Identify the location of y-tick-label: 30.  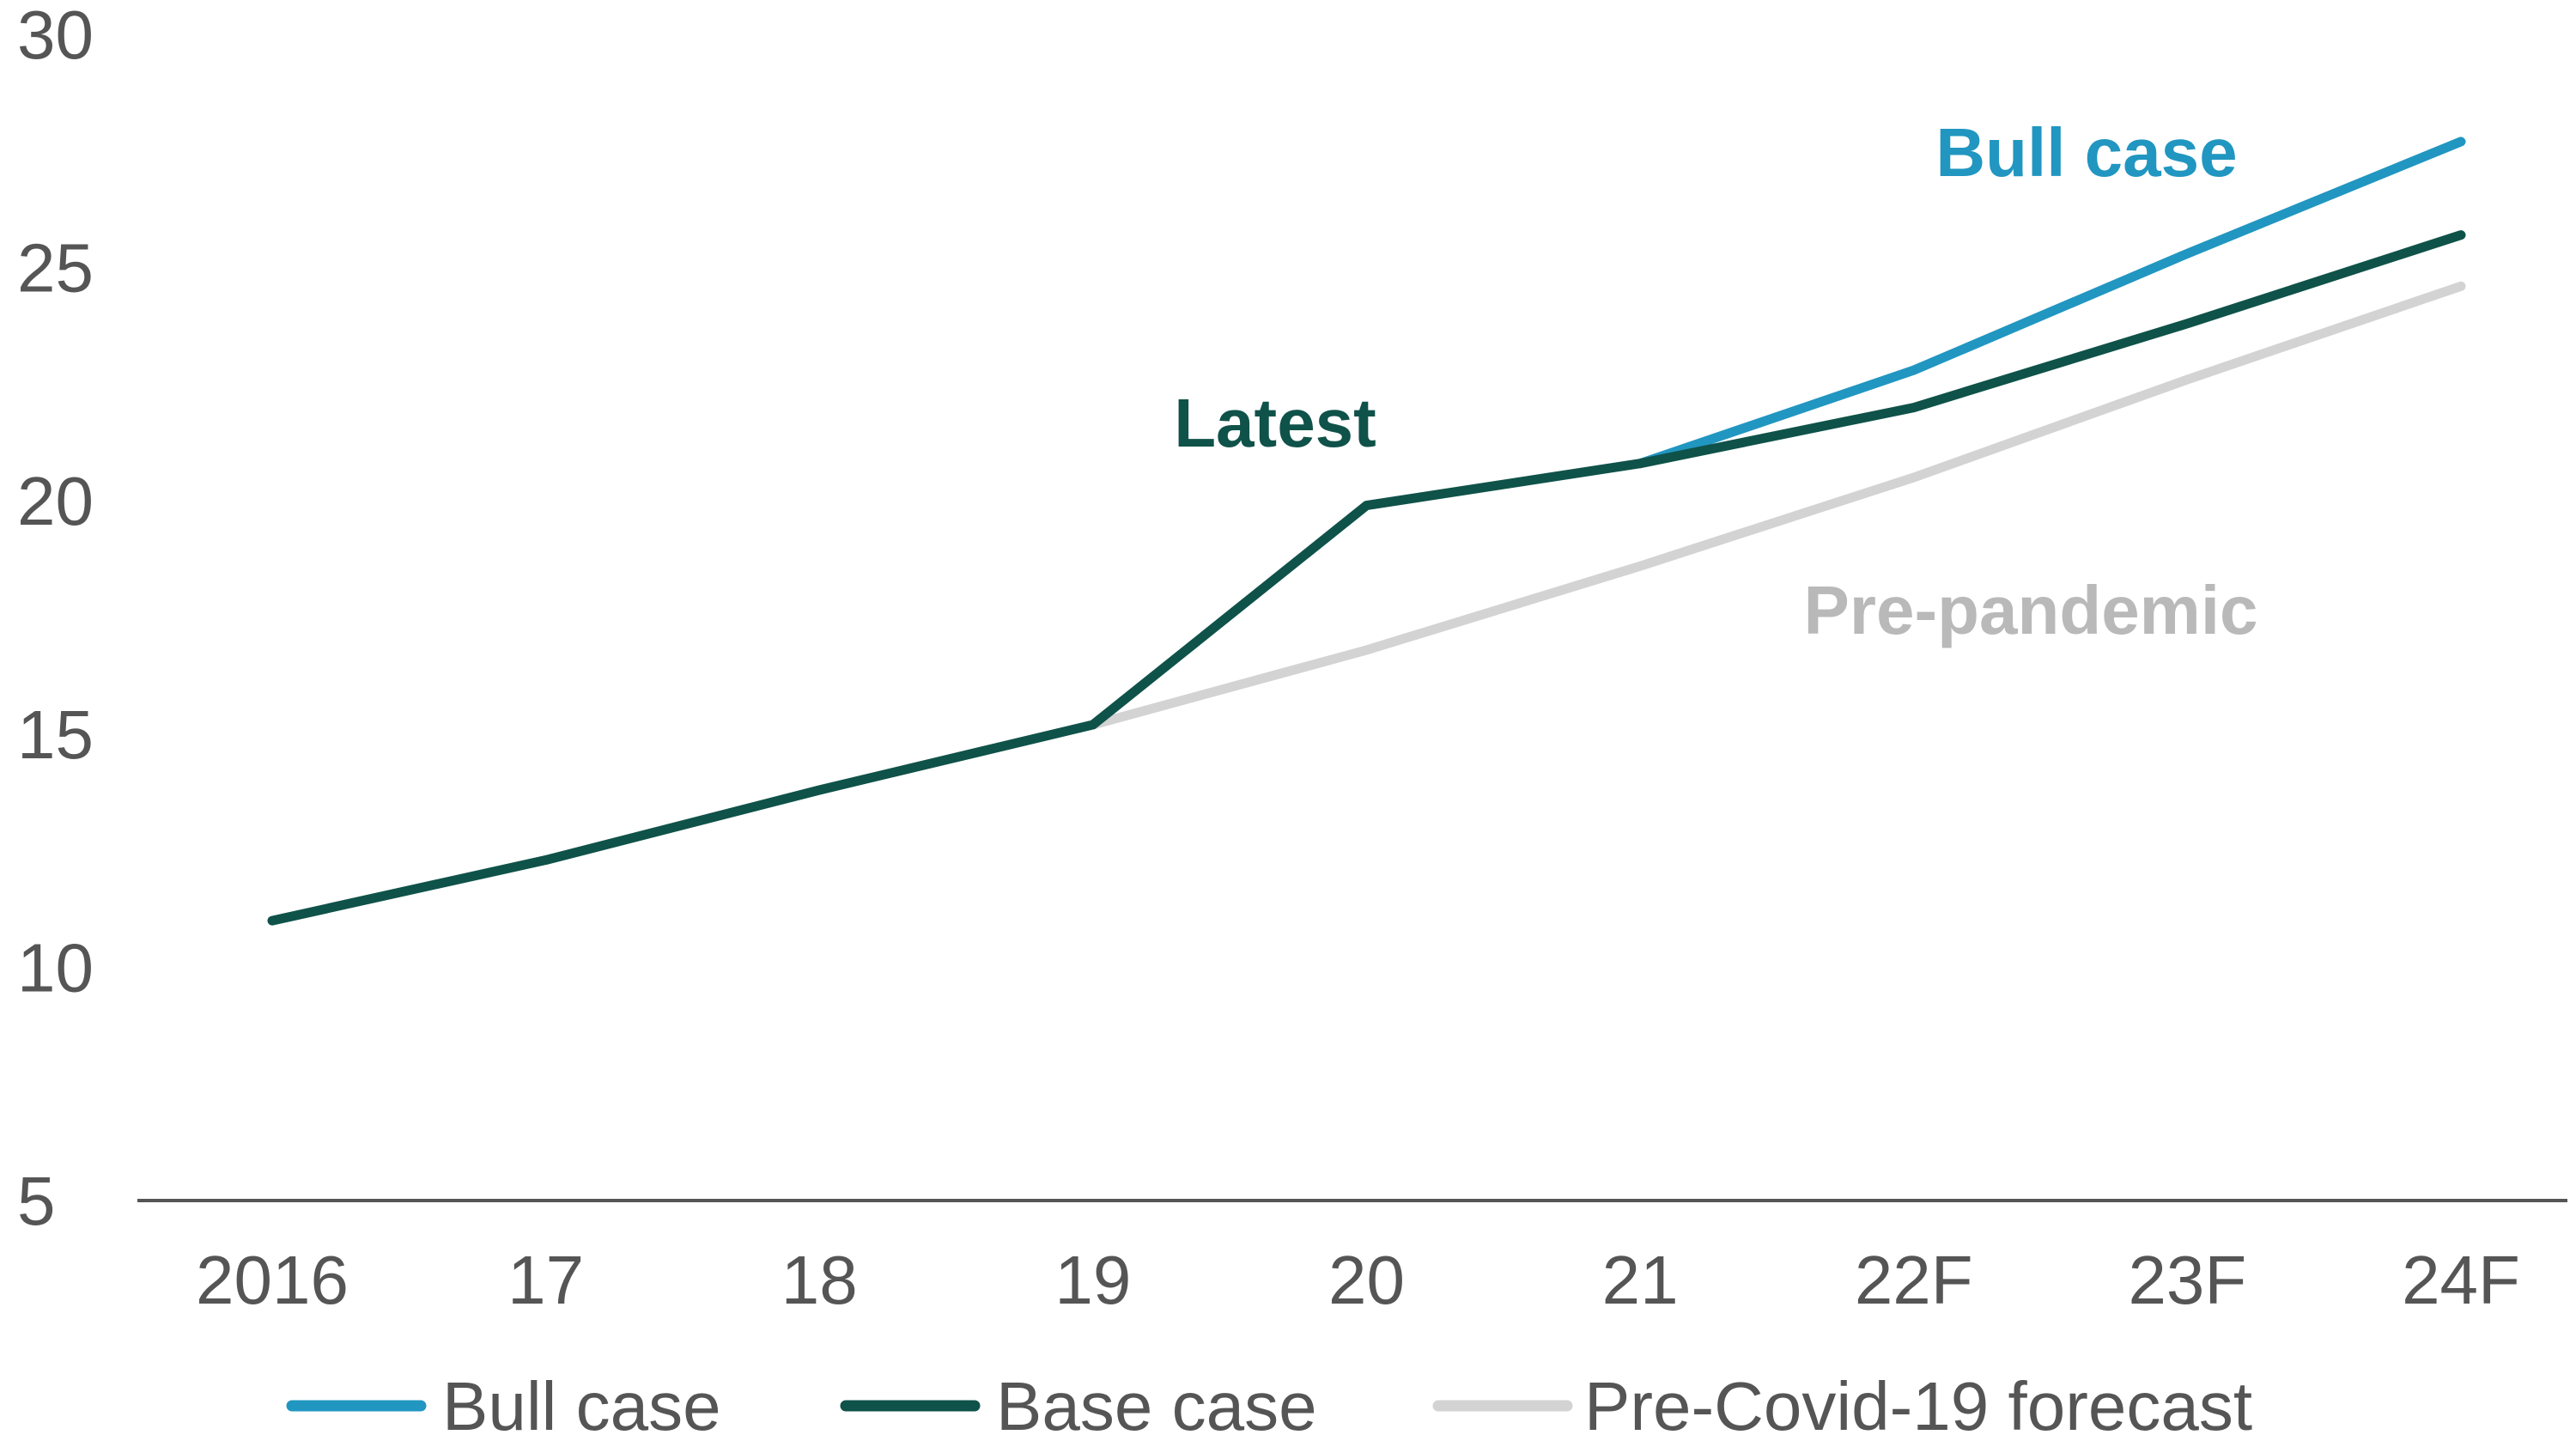
(56, 36).